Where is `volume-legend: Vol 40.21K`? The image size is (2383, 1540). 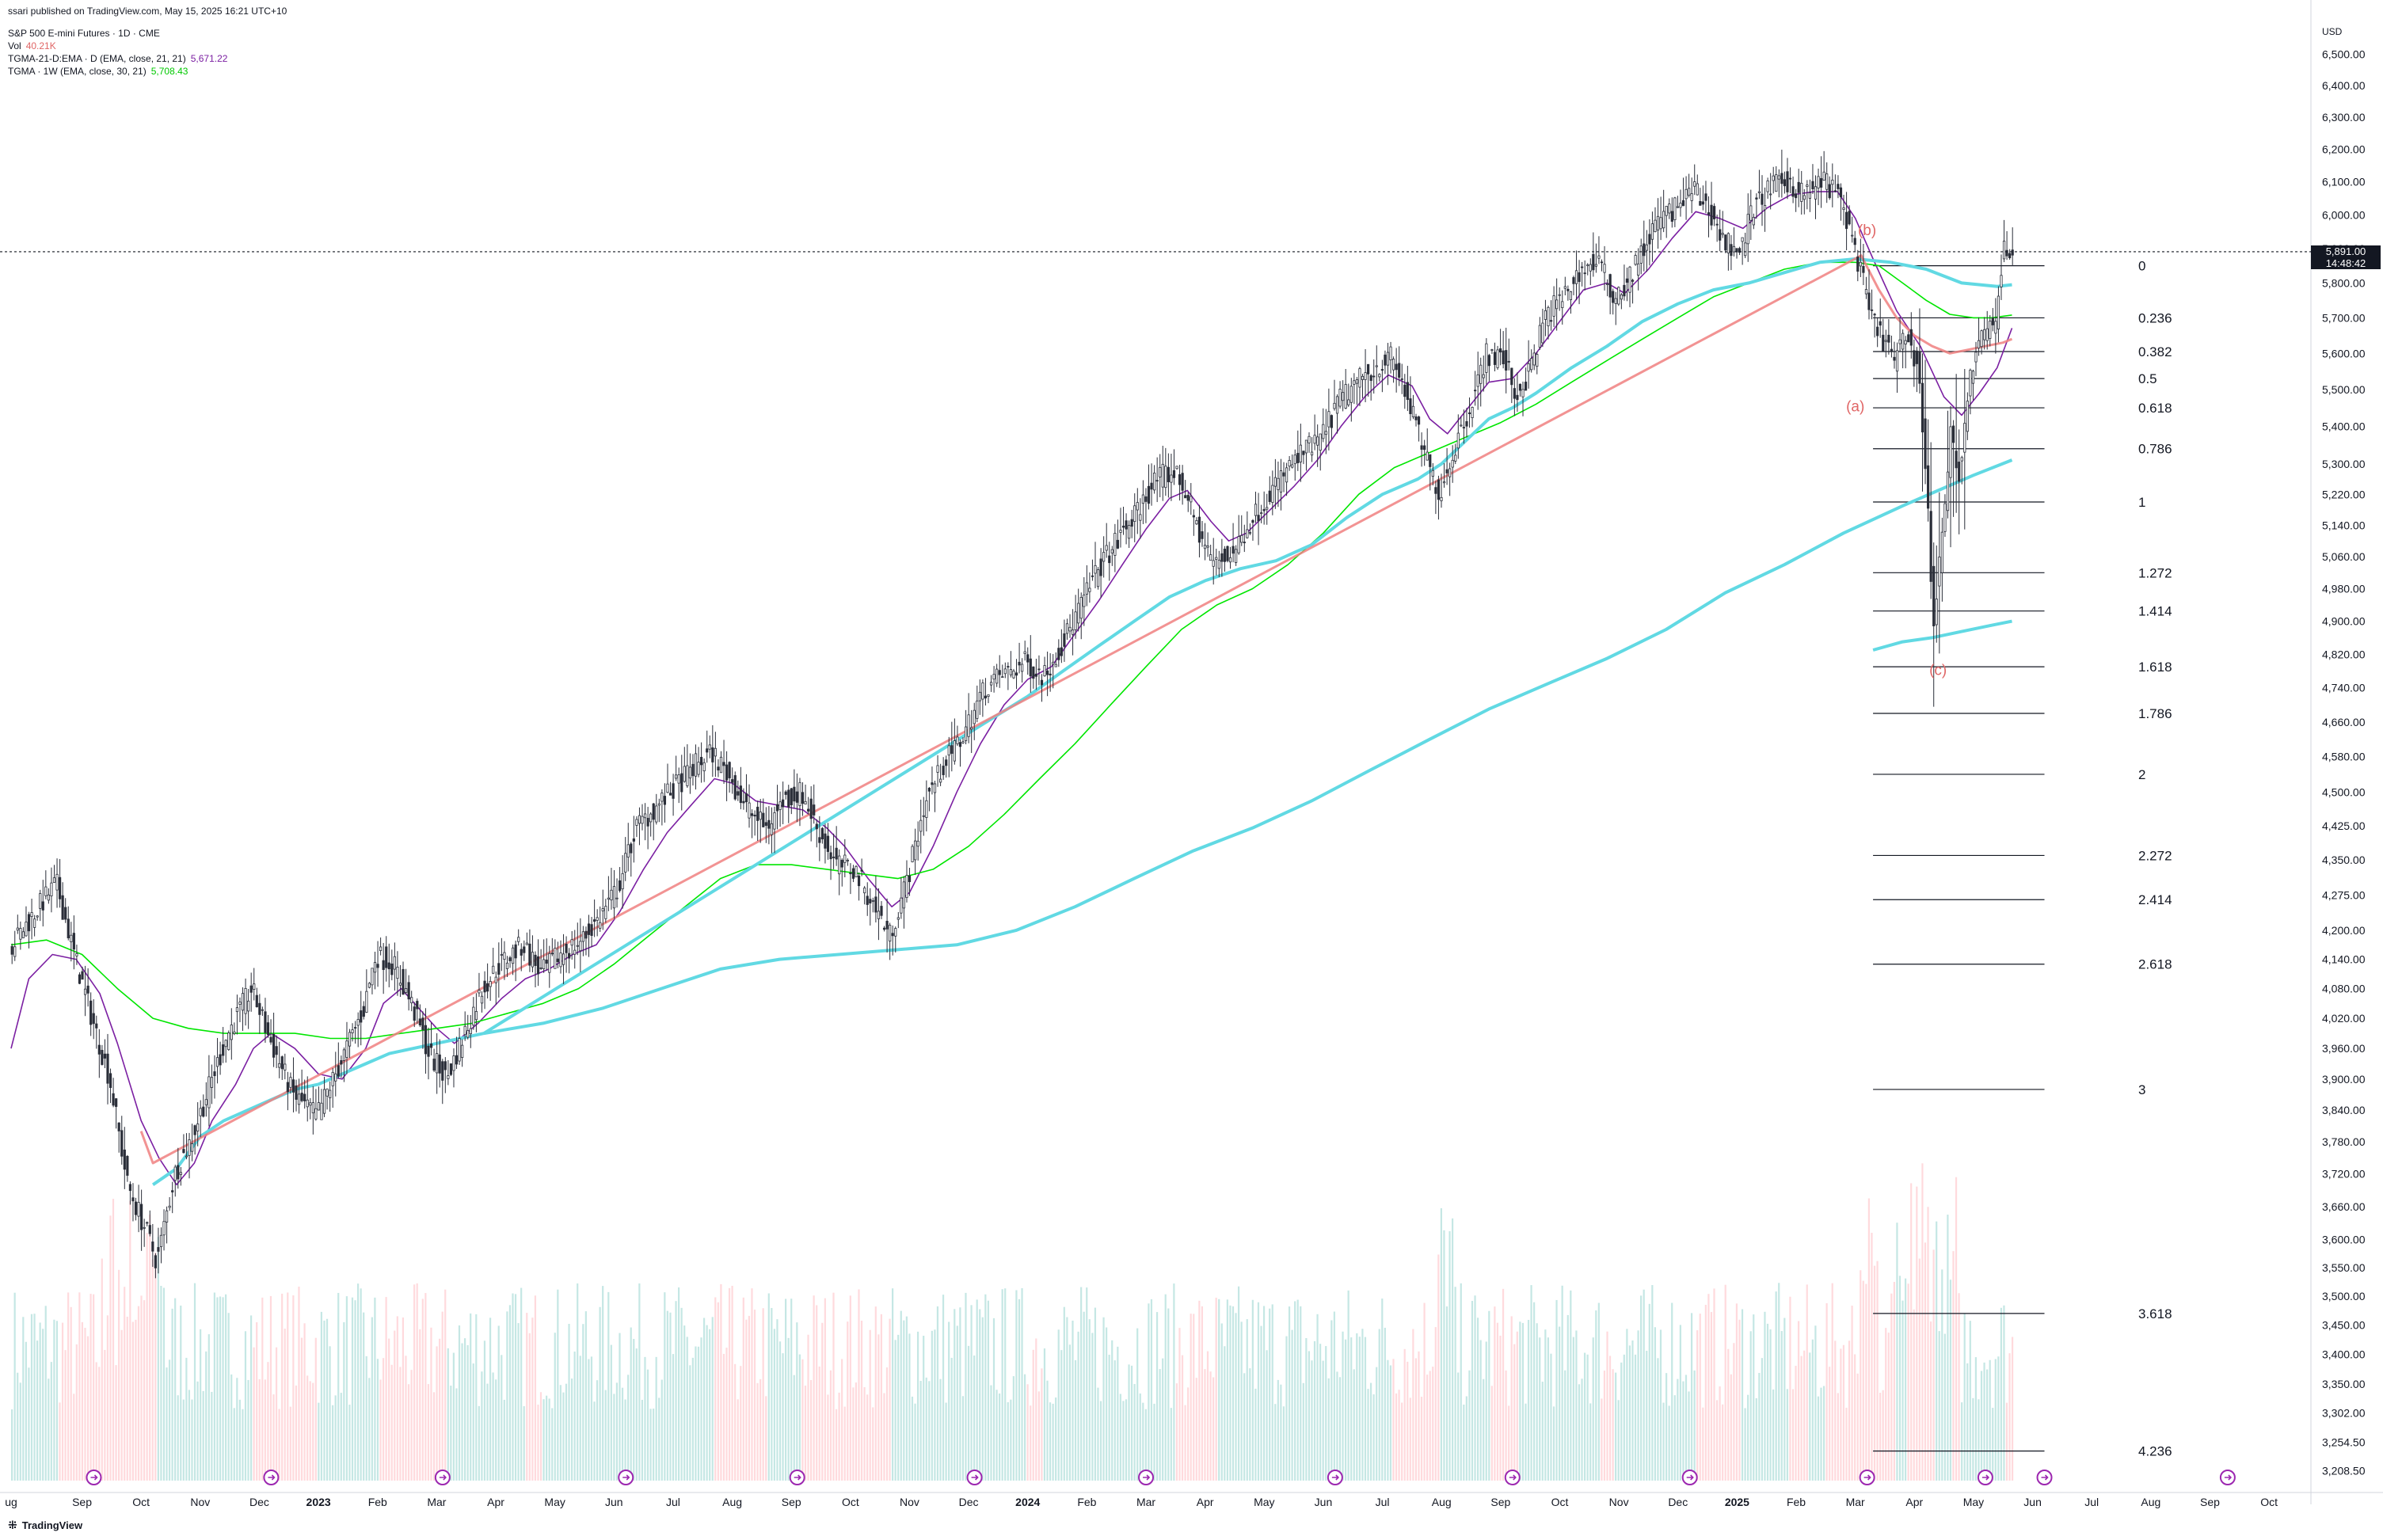
volume-legend: Vol 40.21K is located at coordinates (32, 46).